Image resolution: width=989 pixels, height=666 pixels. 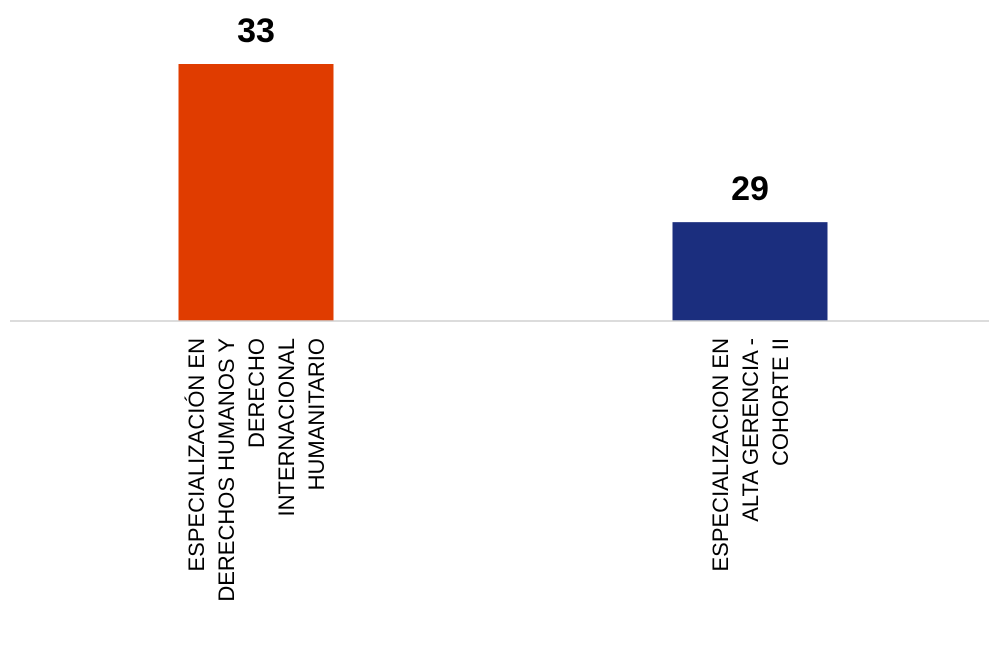 I want to click on category-label-line: DERECHOS HUMANOS Y, so click(x=226, y=470).